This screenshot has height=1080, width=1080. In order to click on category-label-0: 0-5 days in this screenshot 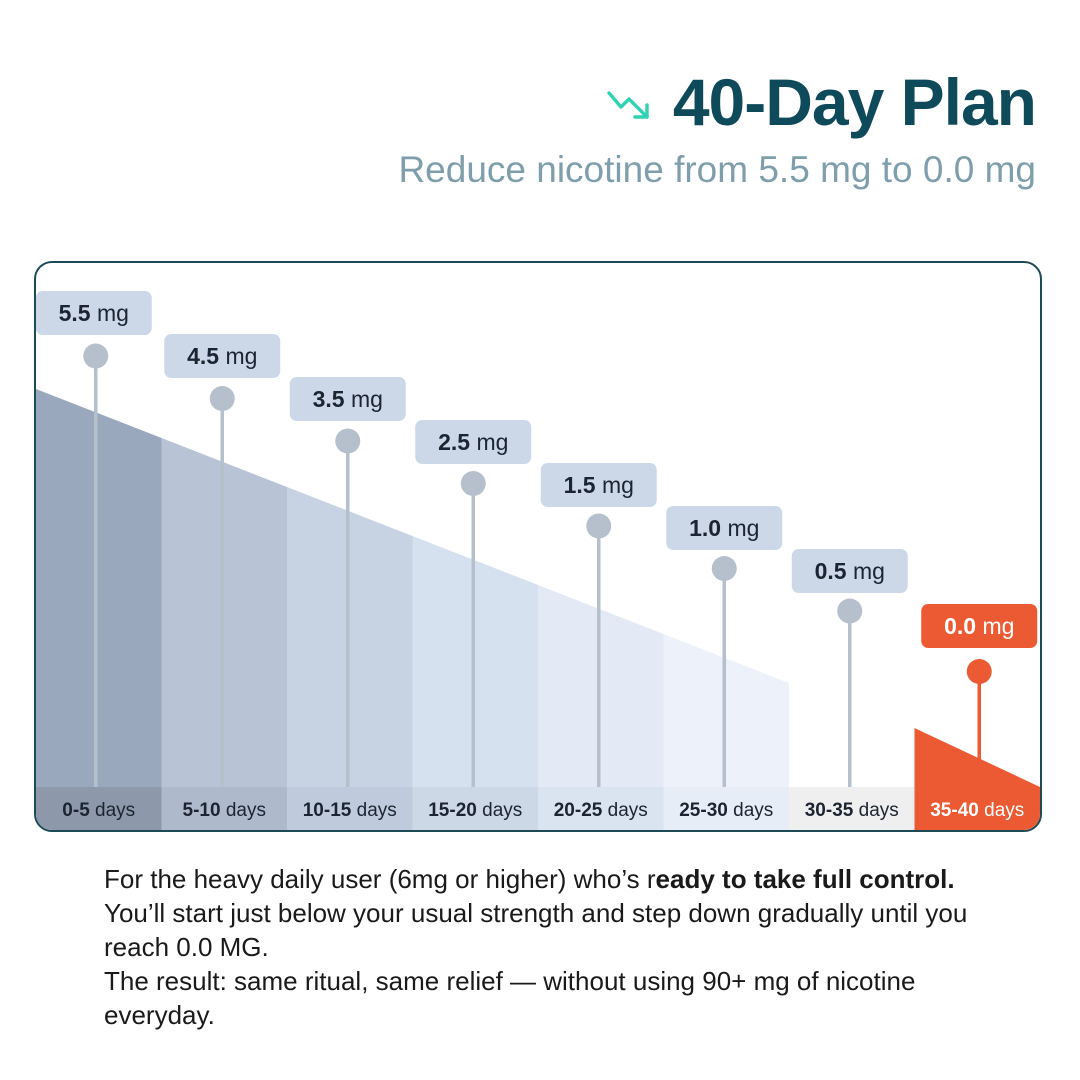, I will do `click(98, 810)`.